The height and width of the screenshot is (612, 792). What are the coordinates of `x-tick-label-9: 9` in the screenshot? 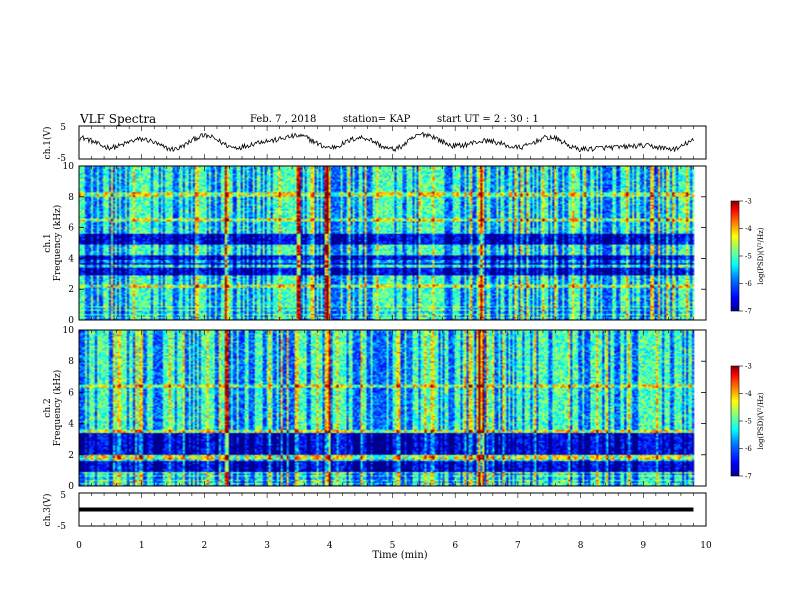 It's located at (643, 546).